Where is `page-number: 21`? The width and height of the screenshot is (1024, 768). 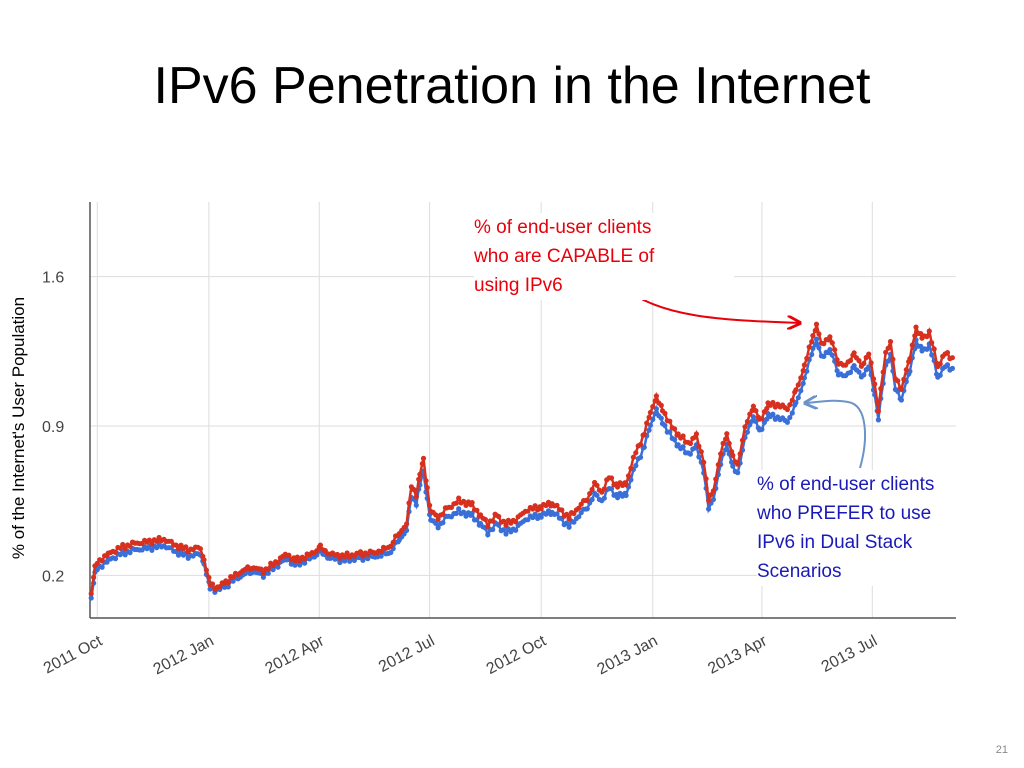
page-number: 21 is located at coordinates (1001, 750).